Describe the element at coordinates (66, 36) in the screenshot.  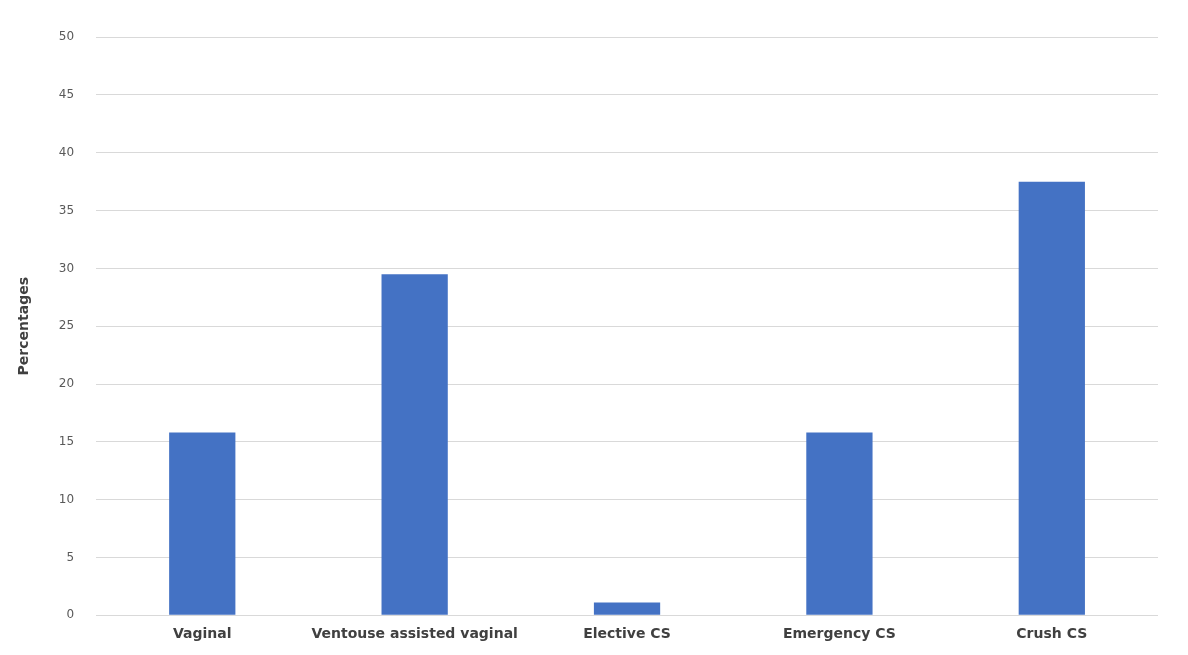
I see `y-tick-label: 50` at that location.